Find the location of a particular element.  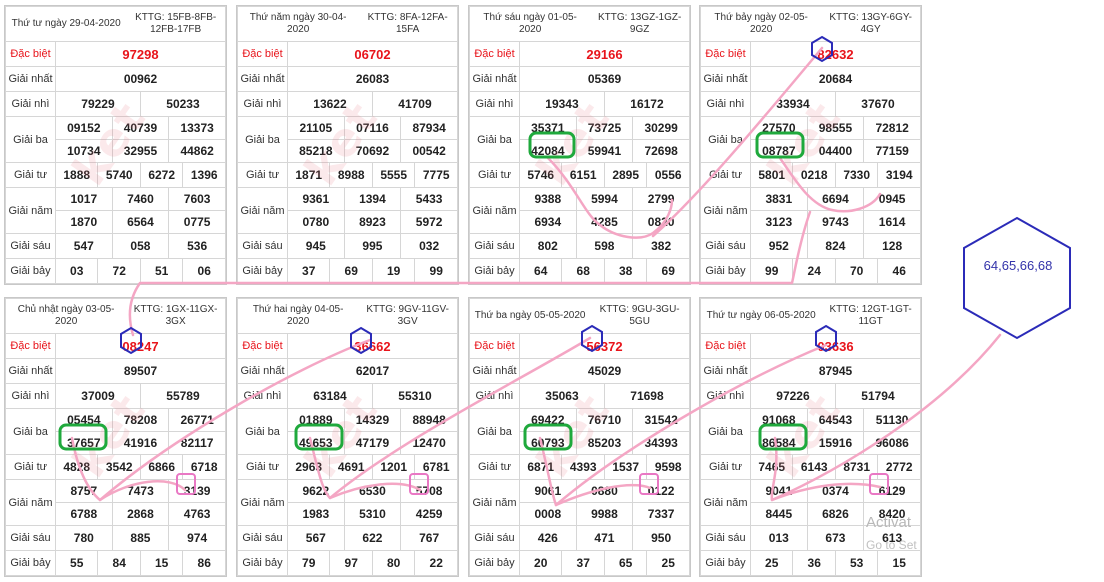

prize-number: 14329 is located at coordinates (372, 420).